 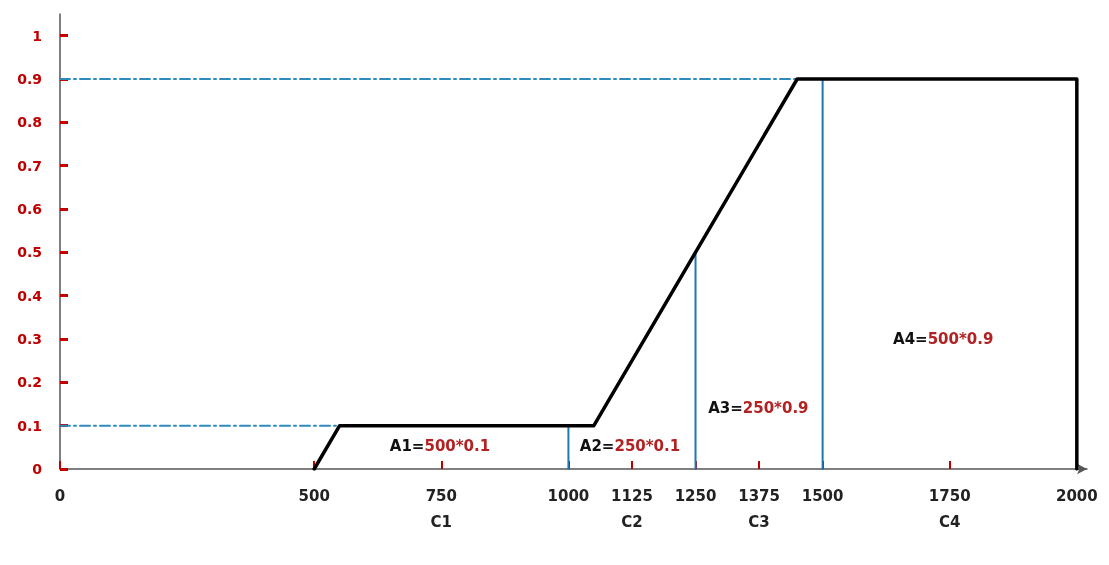 What do you see at coordinates (29, 382) in the screenshot?
I see `y-tick-label: 0.2` at bounding box center [29, 382].